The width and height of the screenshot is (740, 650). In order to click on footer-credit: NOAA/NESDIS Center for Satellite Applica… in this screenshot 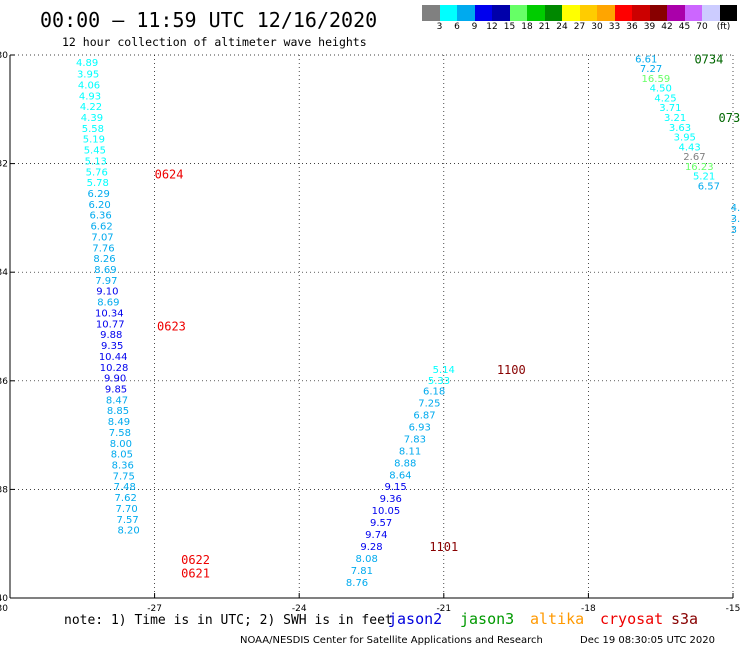, I will do `click(391, 640)`.